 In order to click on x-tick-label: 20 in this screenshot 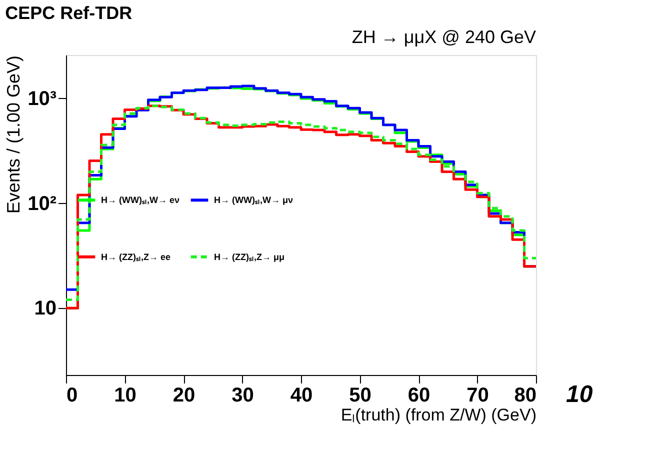, I will do `click(184, 395)`.